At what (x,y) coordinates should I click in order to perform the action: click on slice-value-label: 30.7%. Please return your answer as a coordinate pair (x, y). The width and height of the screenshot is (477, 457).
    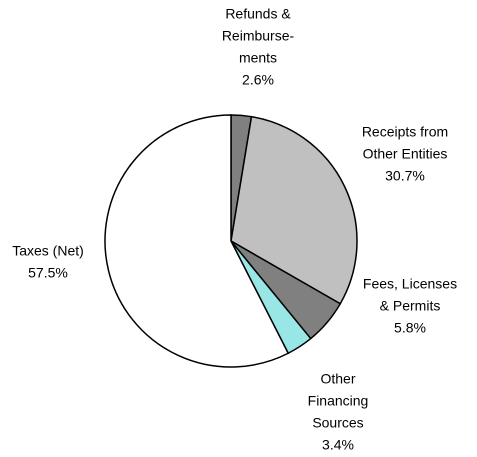
    Looking at the image, I should click on (405, 176).